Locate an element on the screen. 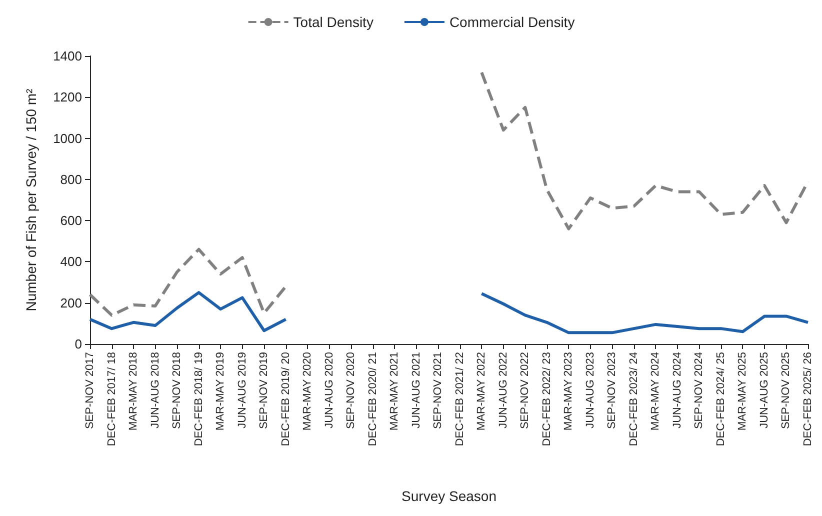 Image resolution: width=822 pixels, height=516 pixels. x-tick-label: DEC-FEB 2021/ 22 is located at coordinates (460, 399).